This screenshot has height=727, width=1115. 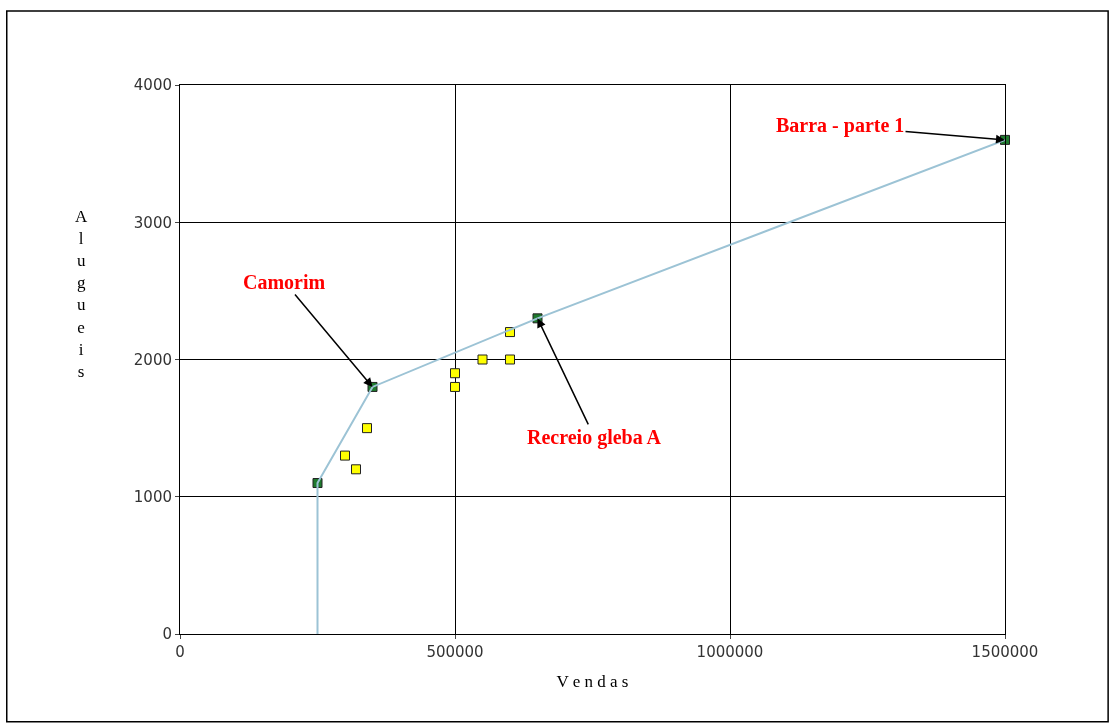 I want to click on annotation: Barra - parte 1, so click(x=840, y=125).